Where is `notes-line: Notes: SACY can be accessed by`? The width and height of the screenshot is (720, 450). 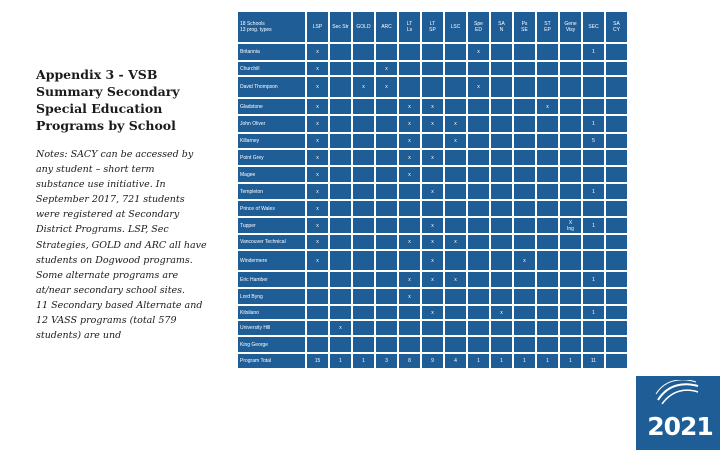
notes-line: Notes: SACY can be accessed by is located at coordinates (115, 154).